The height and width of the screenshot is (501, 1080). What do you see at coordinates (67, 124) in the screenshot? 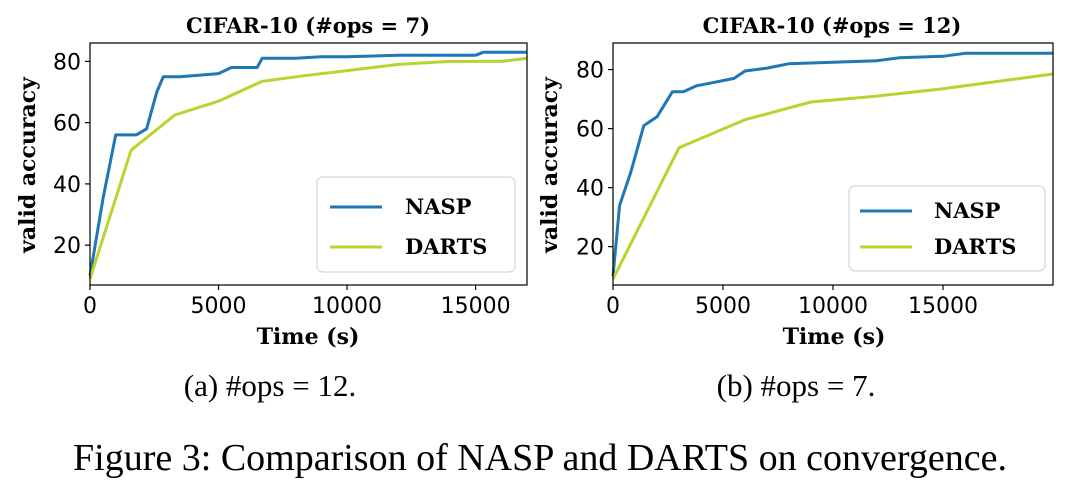
I see `chart-a-ytick-label-60: 60` at bounding box center [67, 124].